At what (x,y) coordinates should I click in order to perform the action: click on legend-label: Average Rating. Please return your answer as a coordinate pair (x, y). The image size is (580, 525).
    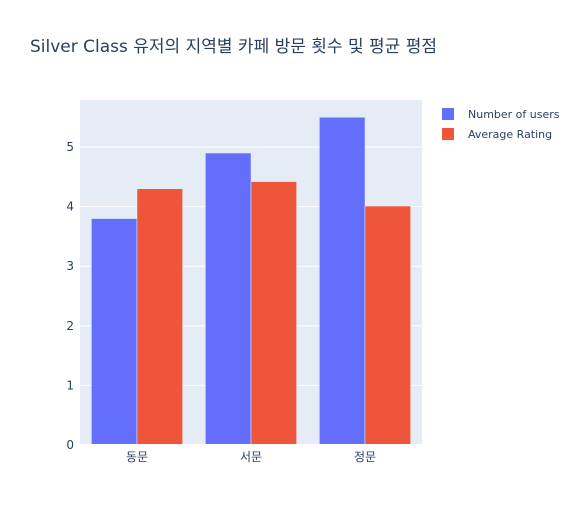
    Looking at the image, I should click on (510, 134).